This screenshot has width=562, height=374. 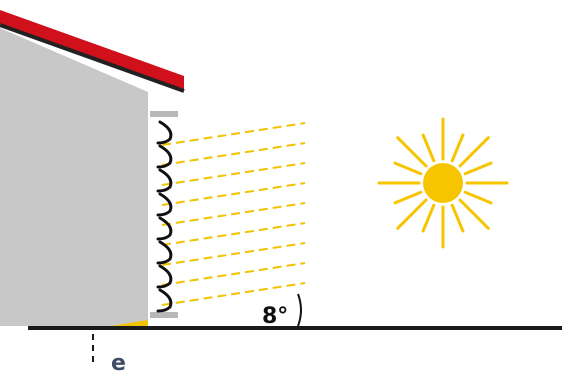 I want to click on distance-label: e, so click(x=118, y=362).